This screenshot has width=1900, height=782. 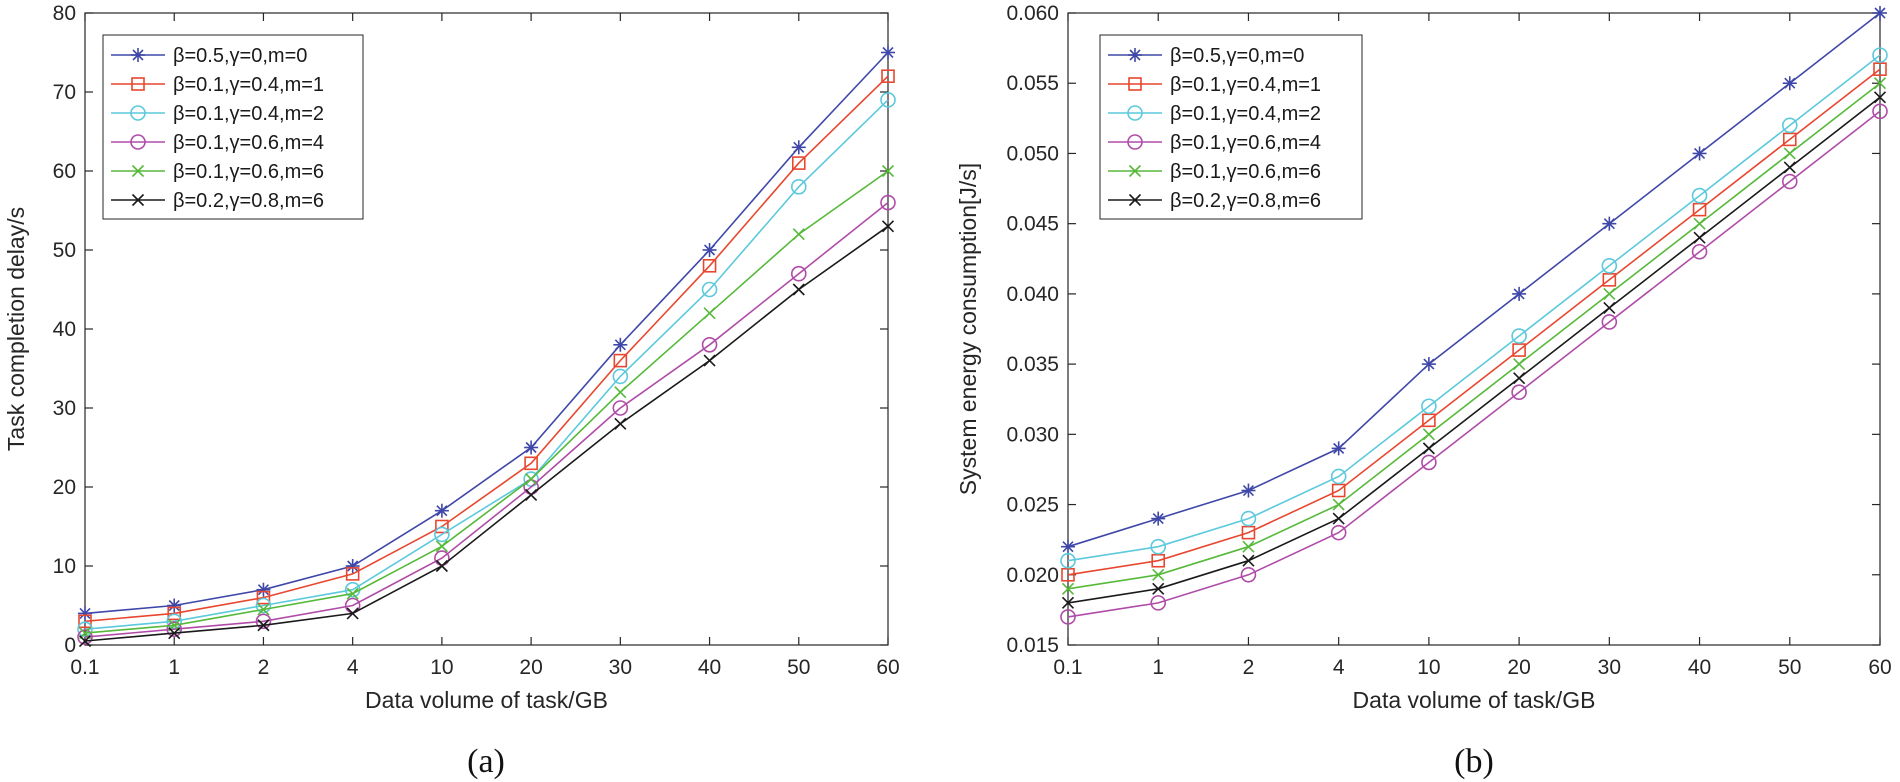 What do you see at coordinates (1245, 114) in the screenshot?
I see `legend-label: β=0.1,γ=0.4,m=2` at bounding box center [1245, 114].